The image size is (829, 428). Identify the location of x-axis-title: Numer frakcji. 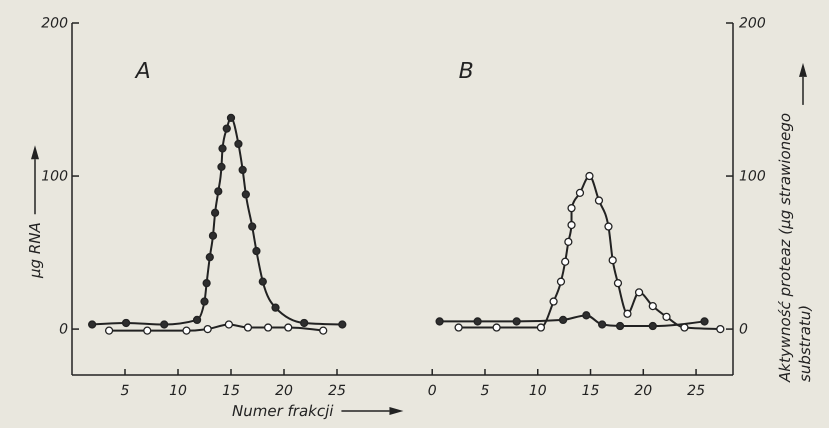
(283, 411).